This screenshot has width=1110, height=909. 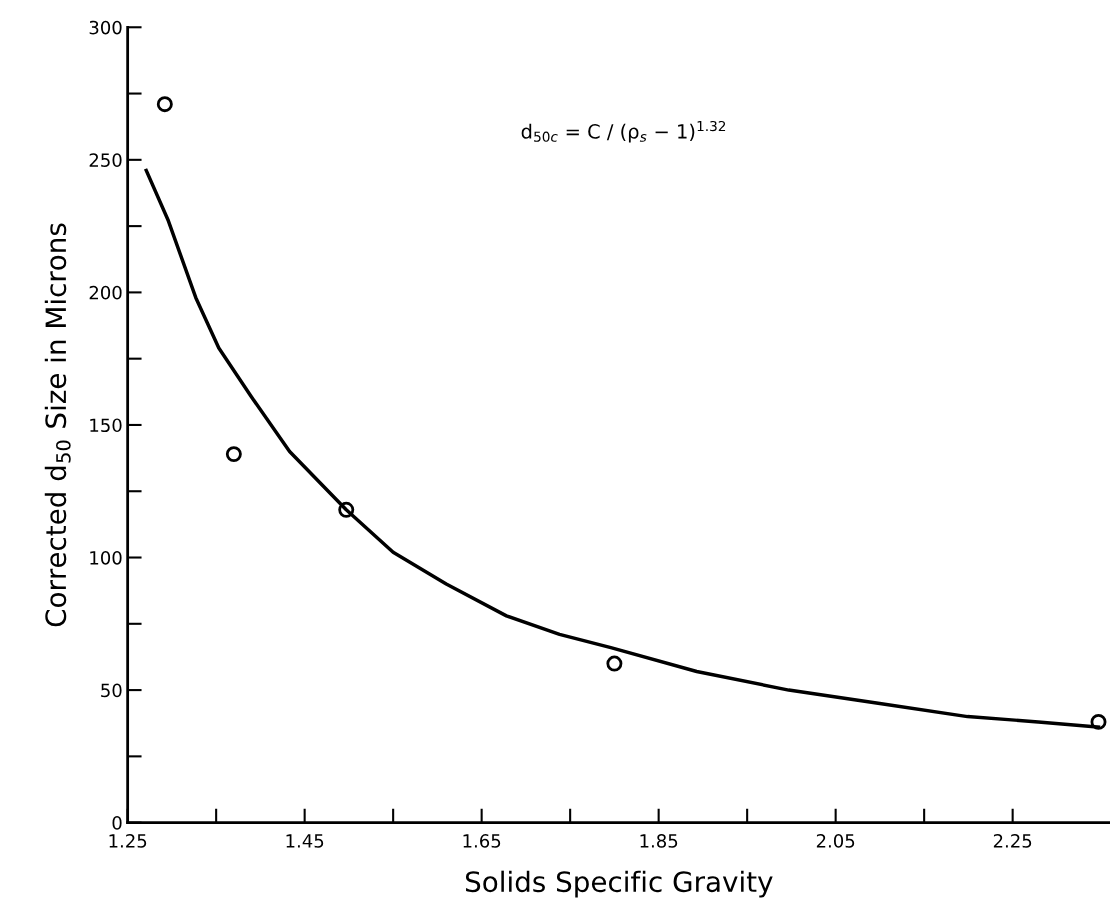 What do you see at coordinates (105, 27) in the screenshot?
I see `y-tick-label: 300` at bounding box center [105, 27].